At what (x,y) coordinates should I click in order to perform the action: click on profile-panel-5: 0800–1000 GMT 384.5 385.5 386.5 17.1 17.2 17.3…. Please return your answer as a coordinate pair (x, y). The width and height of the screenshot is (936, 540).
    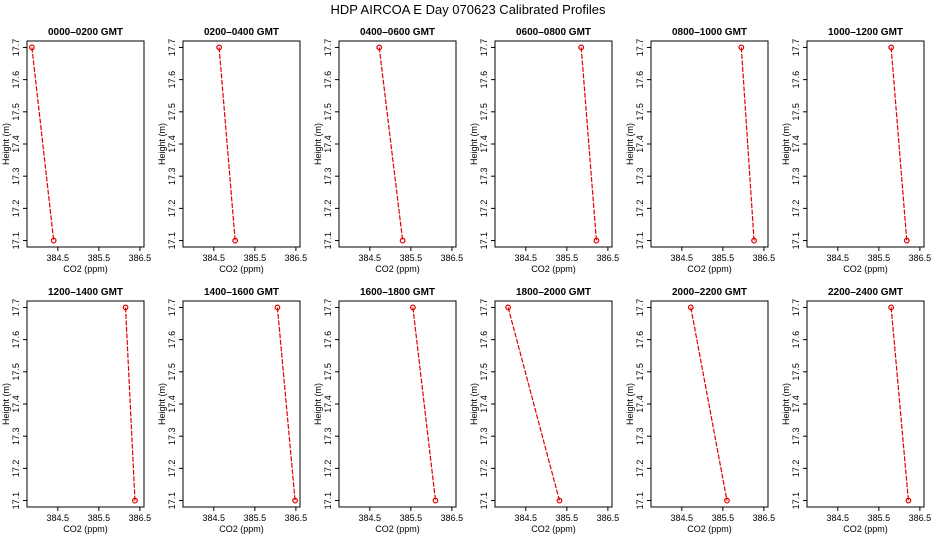
    Looking at the image, I should click on (700, 150).